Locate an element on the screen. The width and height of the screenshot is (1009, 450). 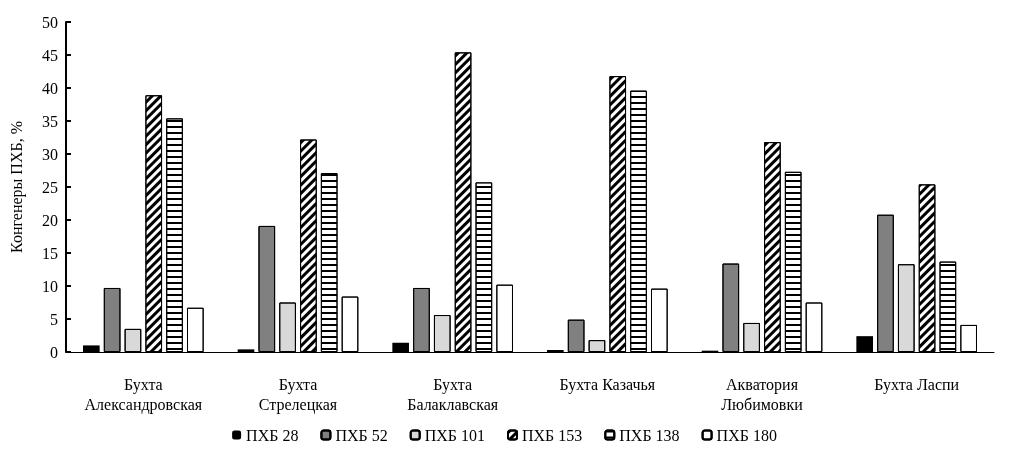
y-tick-label: 25 is located at coordinates (50, 187).